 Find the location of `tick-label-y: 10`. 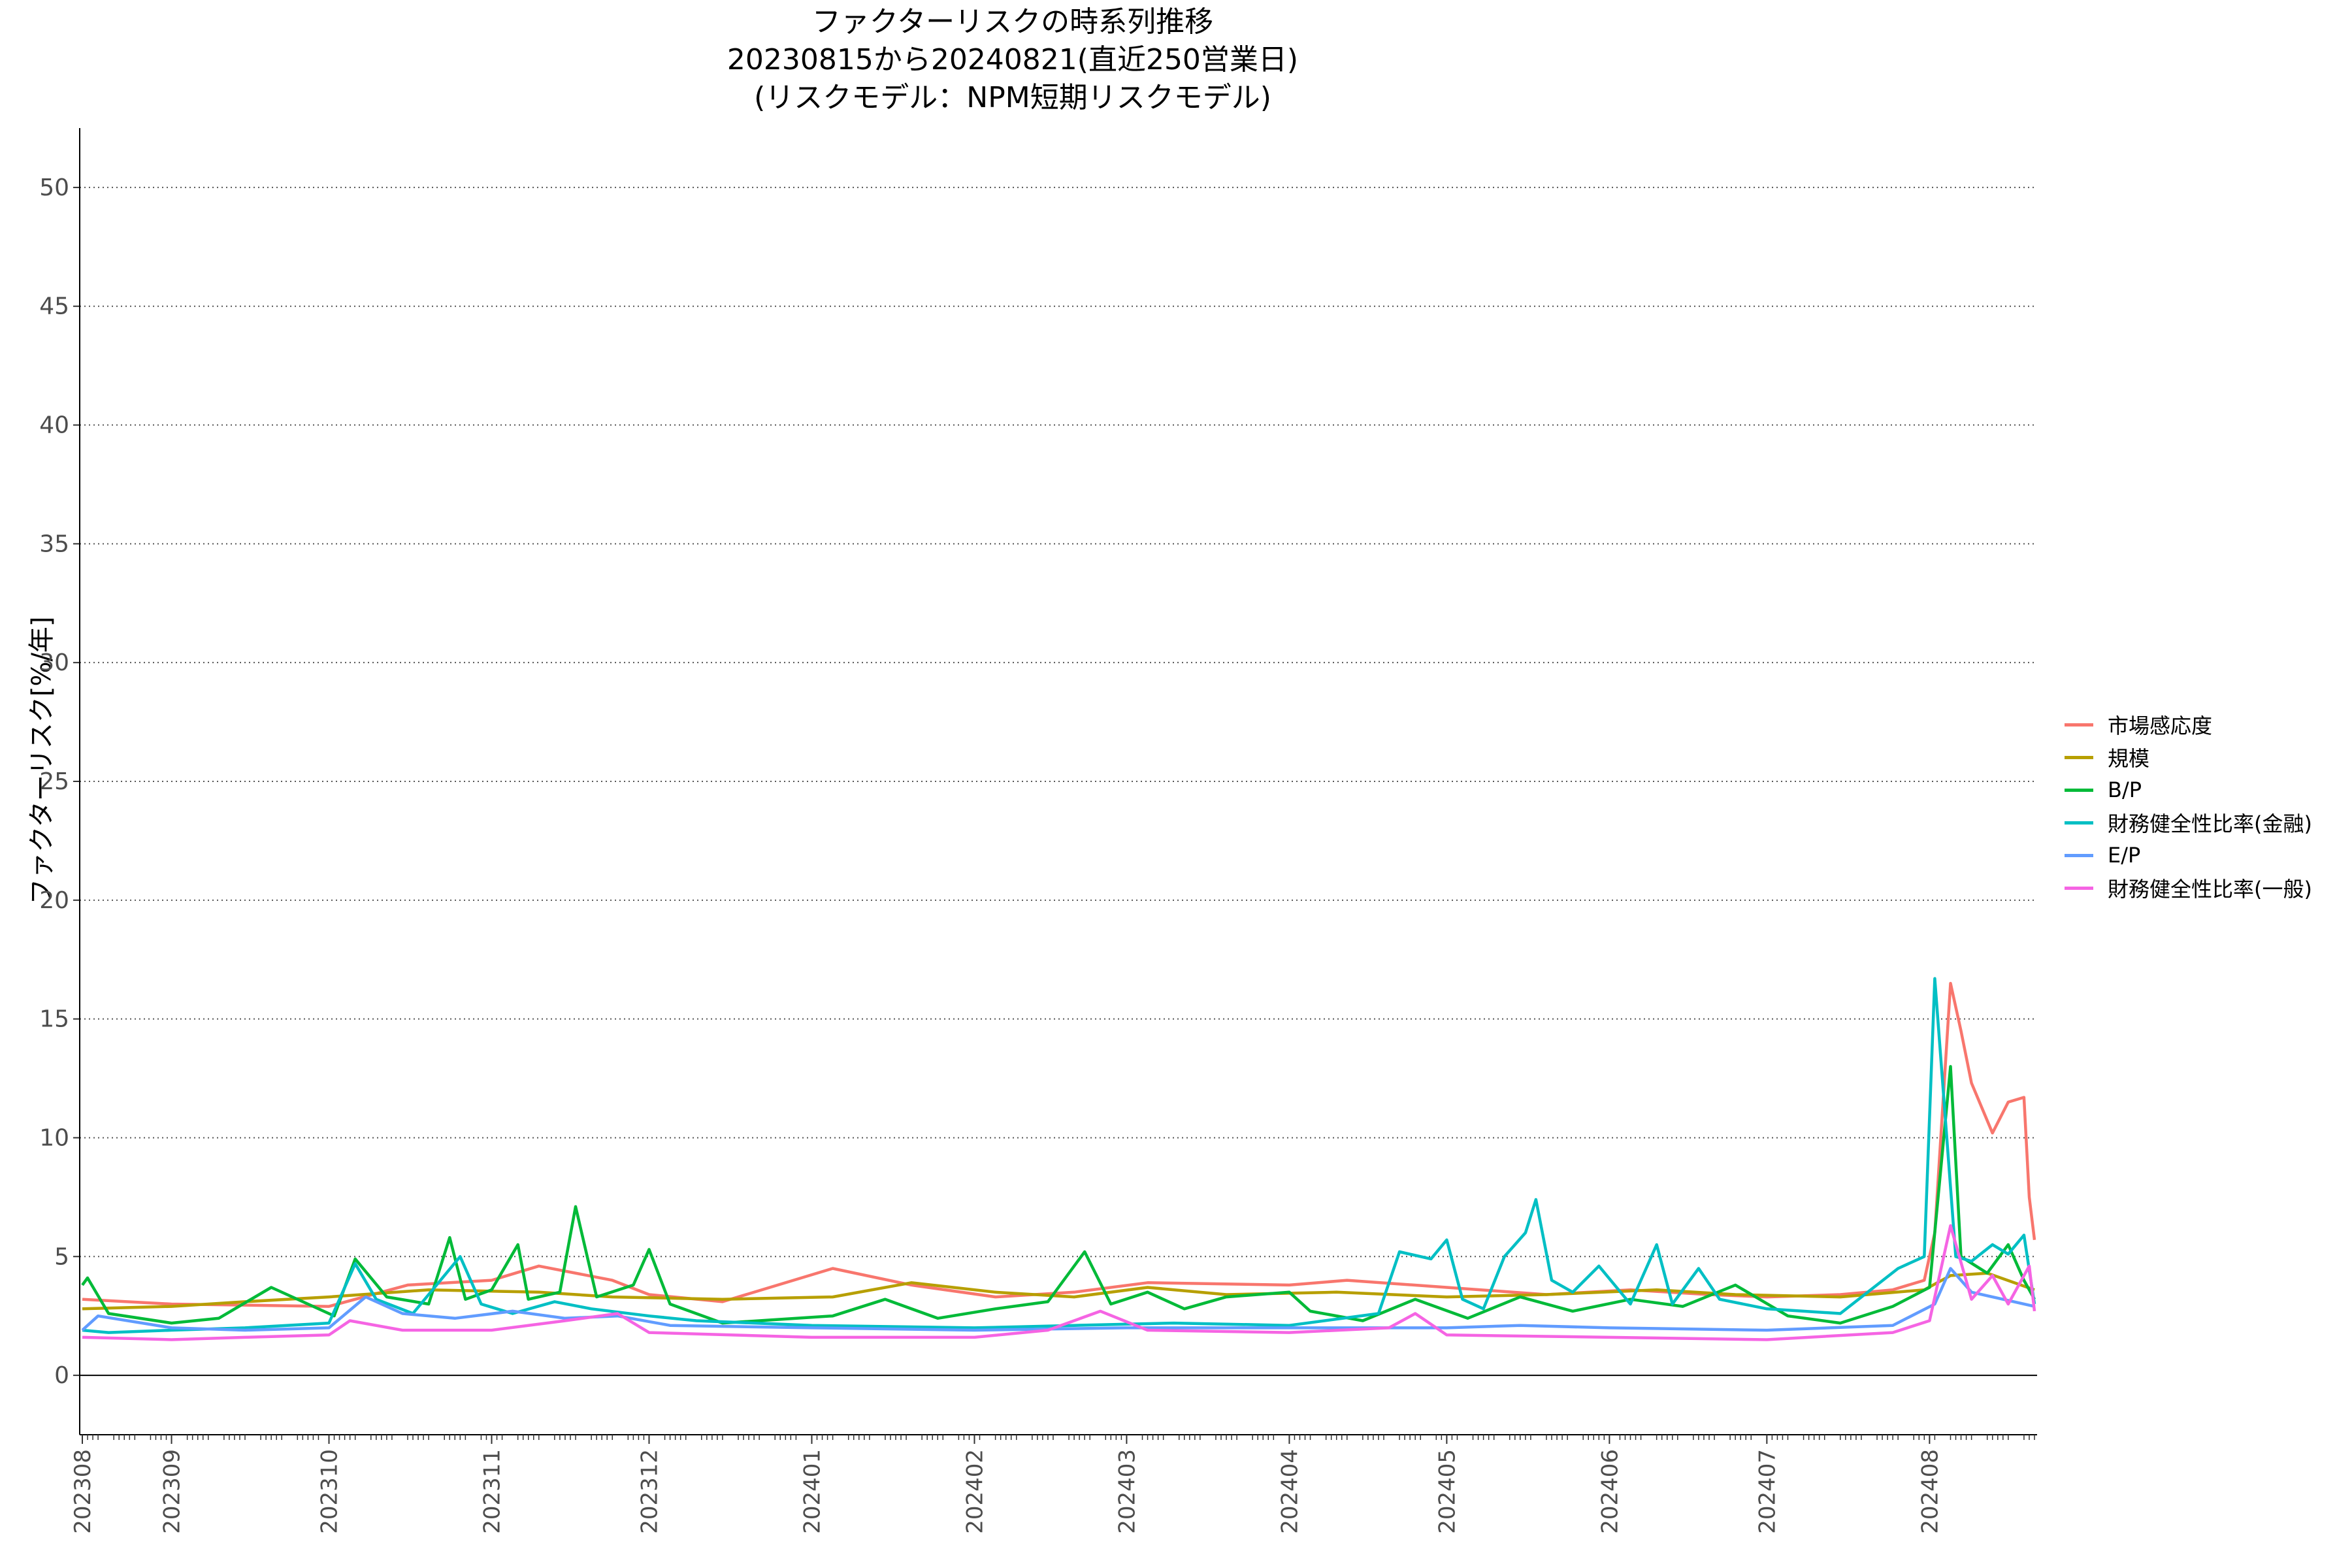

tick-label-y: 10 is located at coordinates (54, 1137).